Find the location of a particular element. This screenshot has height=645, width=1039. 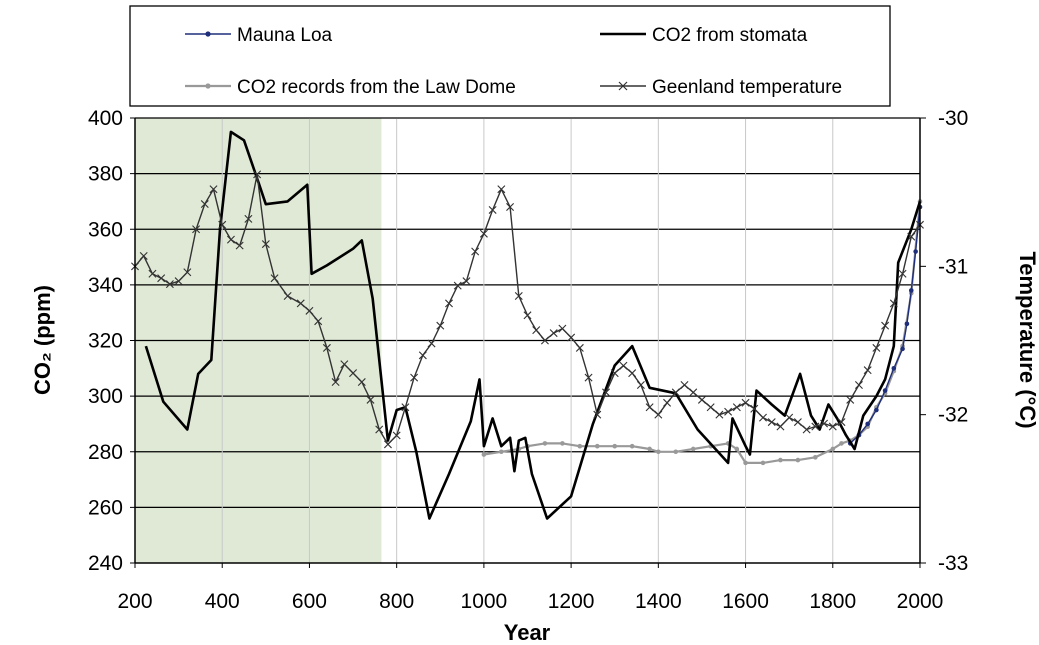

y-left-tick-label: 240 is located at coordinates (105, 563).